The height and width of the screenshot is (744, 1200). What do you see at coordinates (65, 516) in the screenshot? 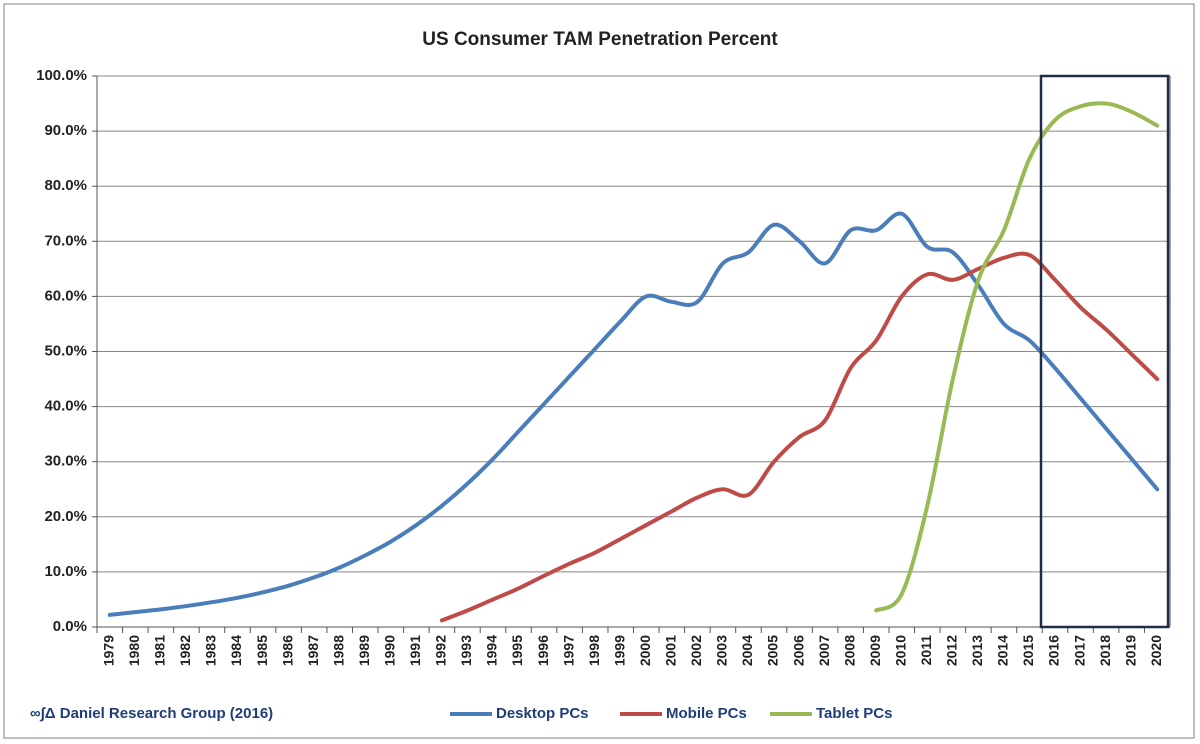
I see `y-tick-label: 20.0%` at bounding box center [65, 516].